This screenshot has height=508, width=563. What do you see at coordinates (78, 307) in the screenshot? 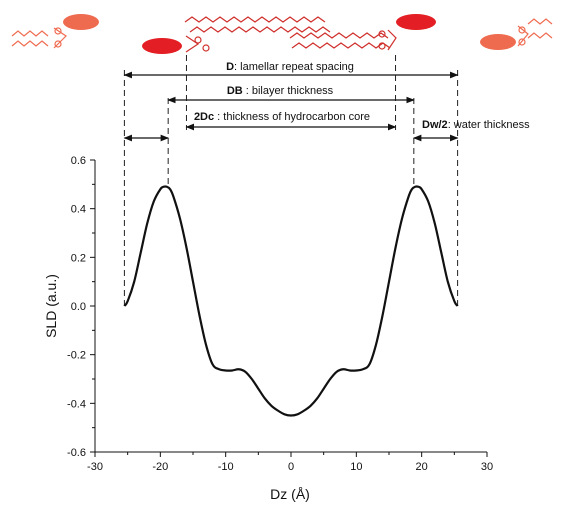
I see `y-tick-label: 0.0` at bounding box center [78, 307].